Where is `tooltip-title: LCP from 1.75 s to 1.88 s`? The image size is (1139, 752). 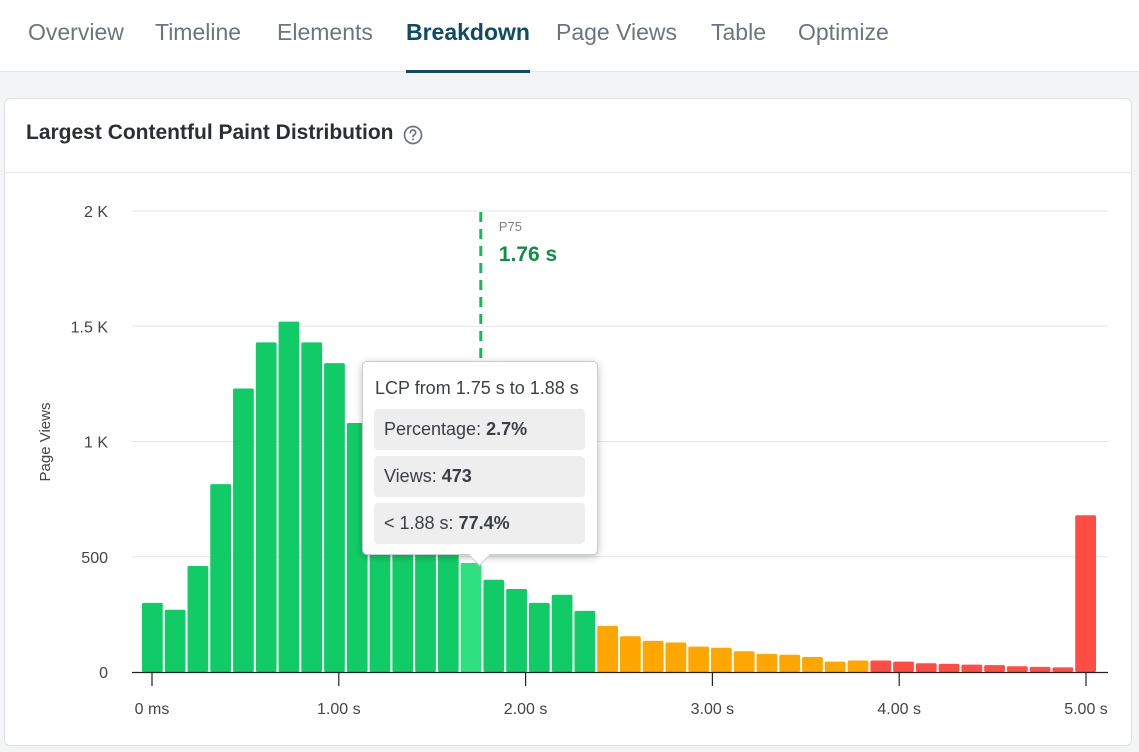 tooltip-title: LCP from 1.75 s to 1.88 s is located at coordinates (477, 388).